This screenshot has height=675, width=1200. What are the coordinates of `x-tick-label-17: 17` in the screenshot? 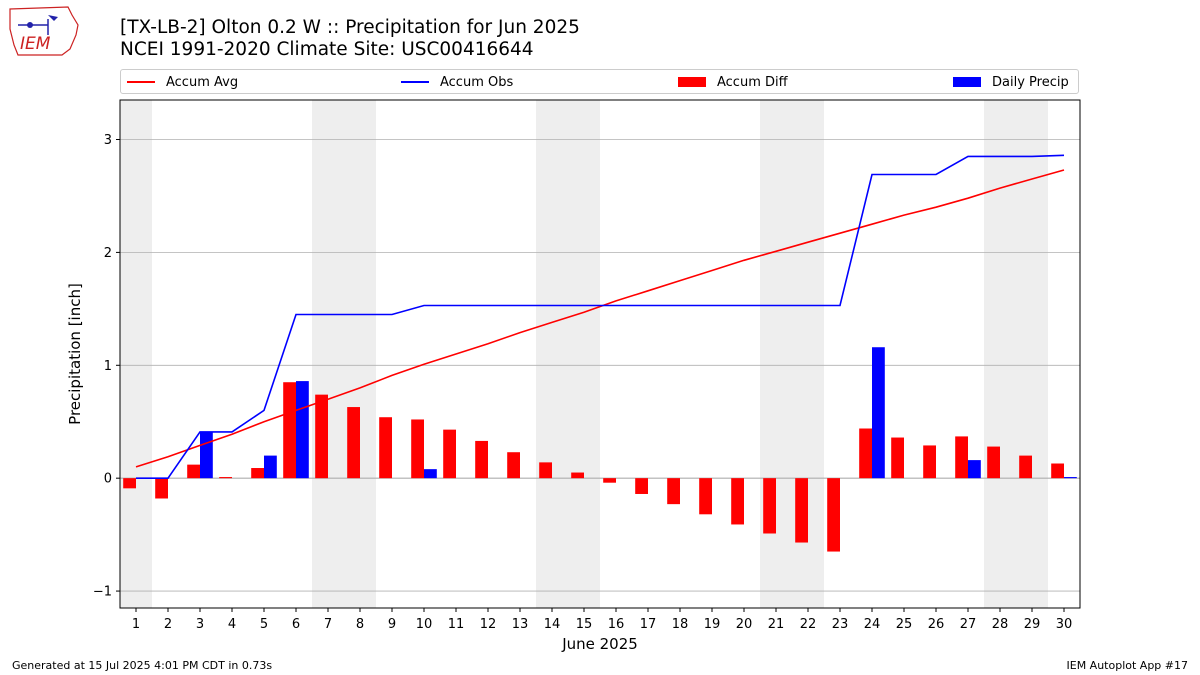 It's located at (648, 624).